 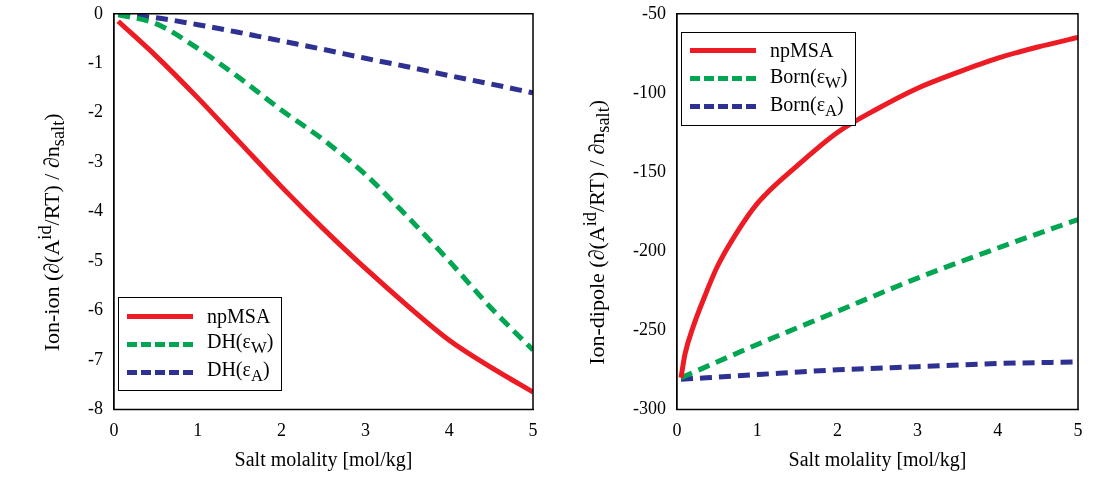 What do you see at coordinates (649, 329) in the screenshot?
I see `y-tick-label: -250` at bounding box center [649, 329].